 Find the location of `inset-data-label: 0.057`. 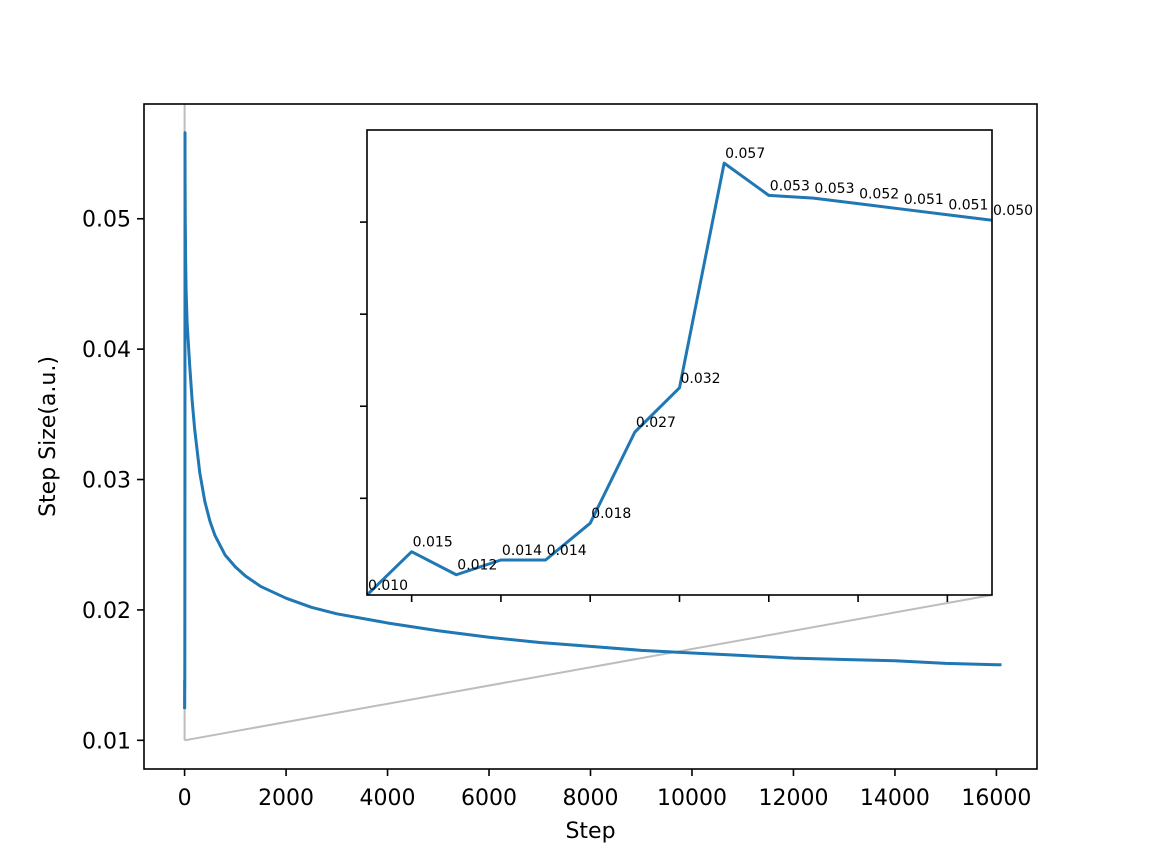

inset-data-label: 0.057 is located at coordinates (745, 154).